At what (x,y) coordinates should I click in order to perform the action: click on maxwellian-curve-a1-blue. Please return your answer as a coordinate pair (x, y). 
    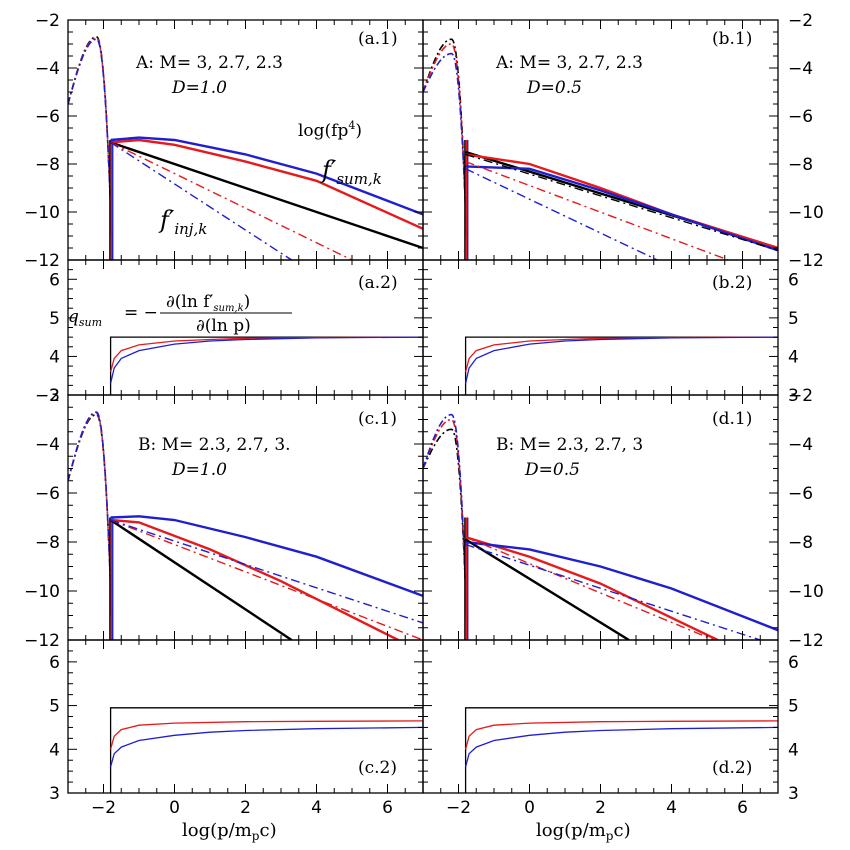
    Looking at the image, I should click on (91, 149).